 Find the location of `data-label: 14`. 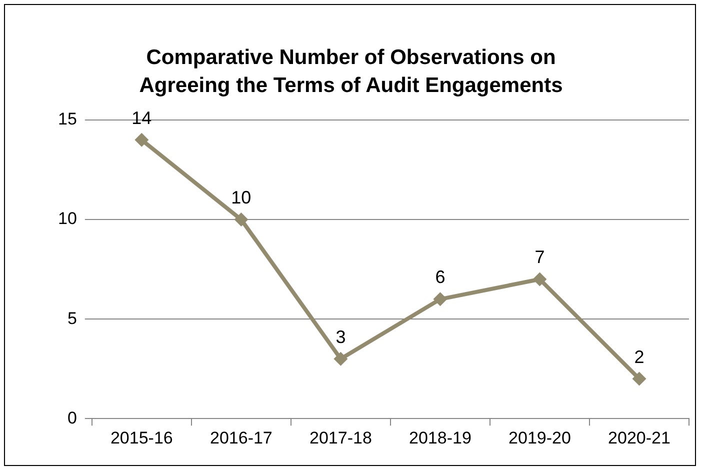

data-label: 14 is located at coordinates (142, 118).